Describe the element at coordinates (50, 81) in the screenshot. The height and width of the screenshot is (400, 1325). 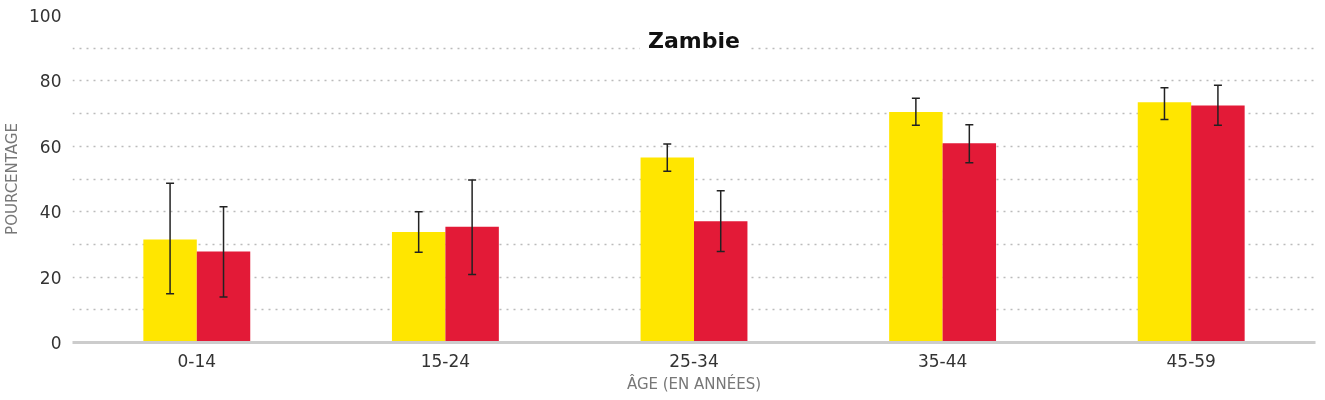
I see `y-tick-label: 80` at that location.